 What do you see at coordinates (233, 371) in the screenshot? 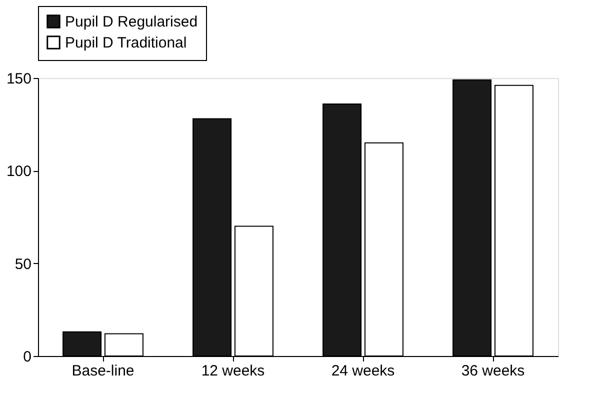
I see `x-tick-label: 12 weeks` at bounding box center [233, 371].